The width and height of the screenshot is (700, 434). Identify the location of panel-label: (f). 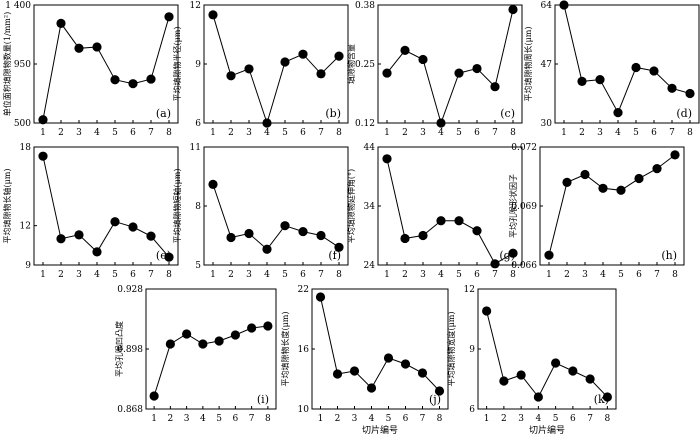
(334, 255).